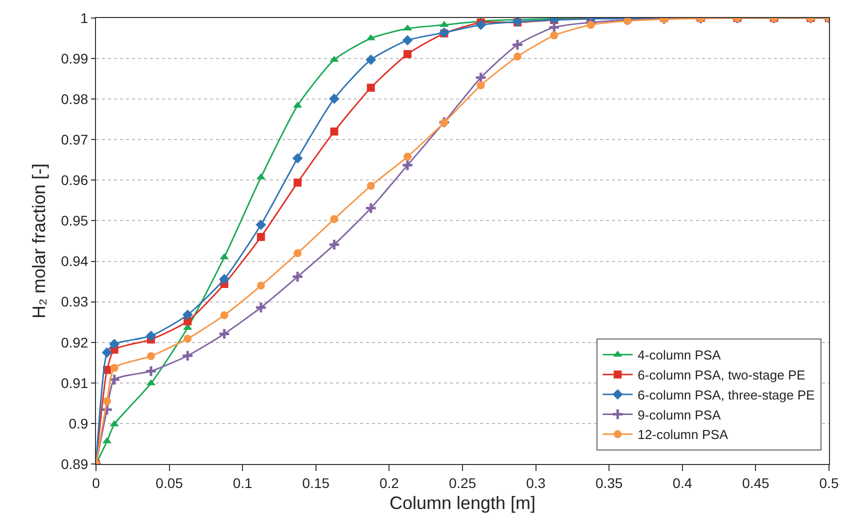 This screenshot has height=524, width=843. Describe the element at coordinates (84, 18) in the screenshot. I see `y-tick-label: 1` at that location.